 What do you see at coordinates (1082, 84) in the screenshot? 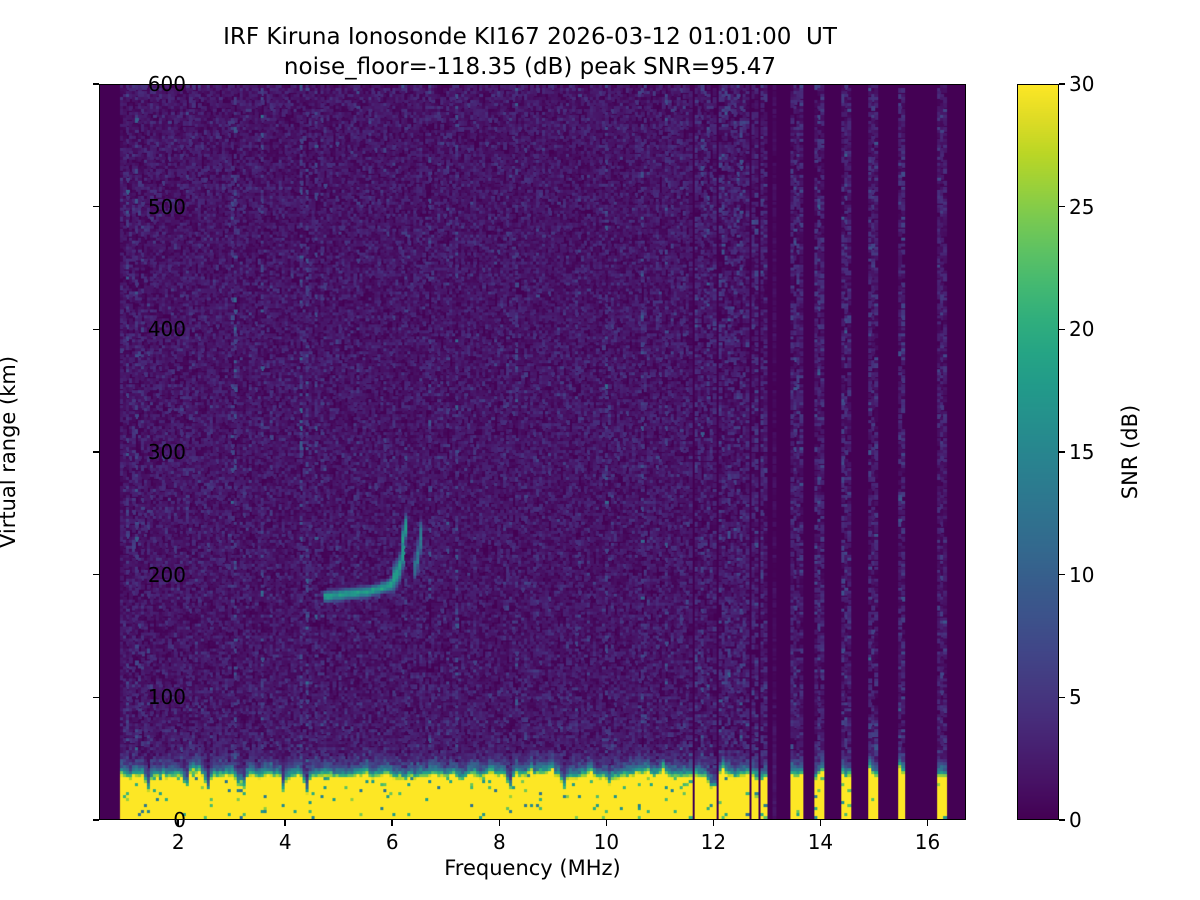
I see `colorbar-tick-label: 30` at bounding box center [1082, 84].